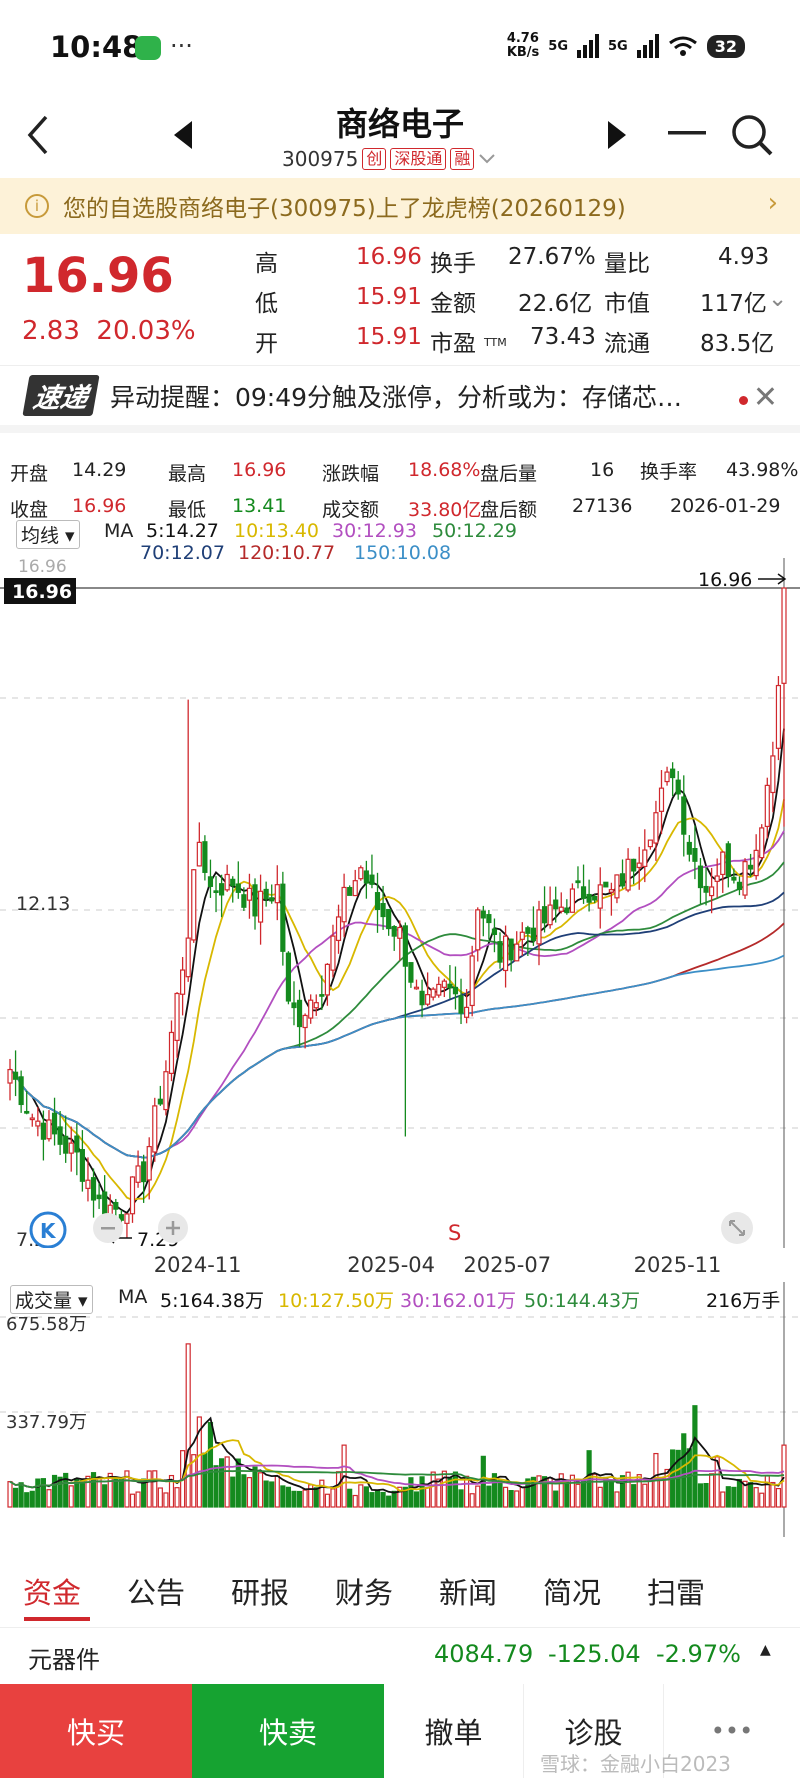 The image size is (800, 1778). What do you see at coordinates (400, 1597) in the screenshot?
I see `info-tabs: 资金 公告 研报 财务 新闻 简况 扫雷` at bounding box center [400, 1597].